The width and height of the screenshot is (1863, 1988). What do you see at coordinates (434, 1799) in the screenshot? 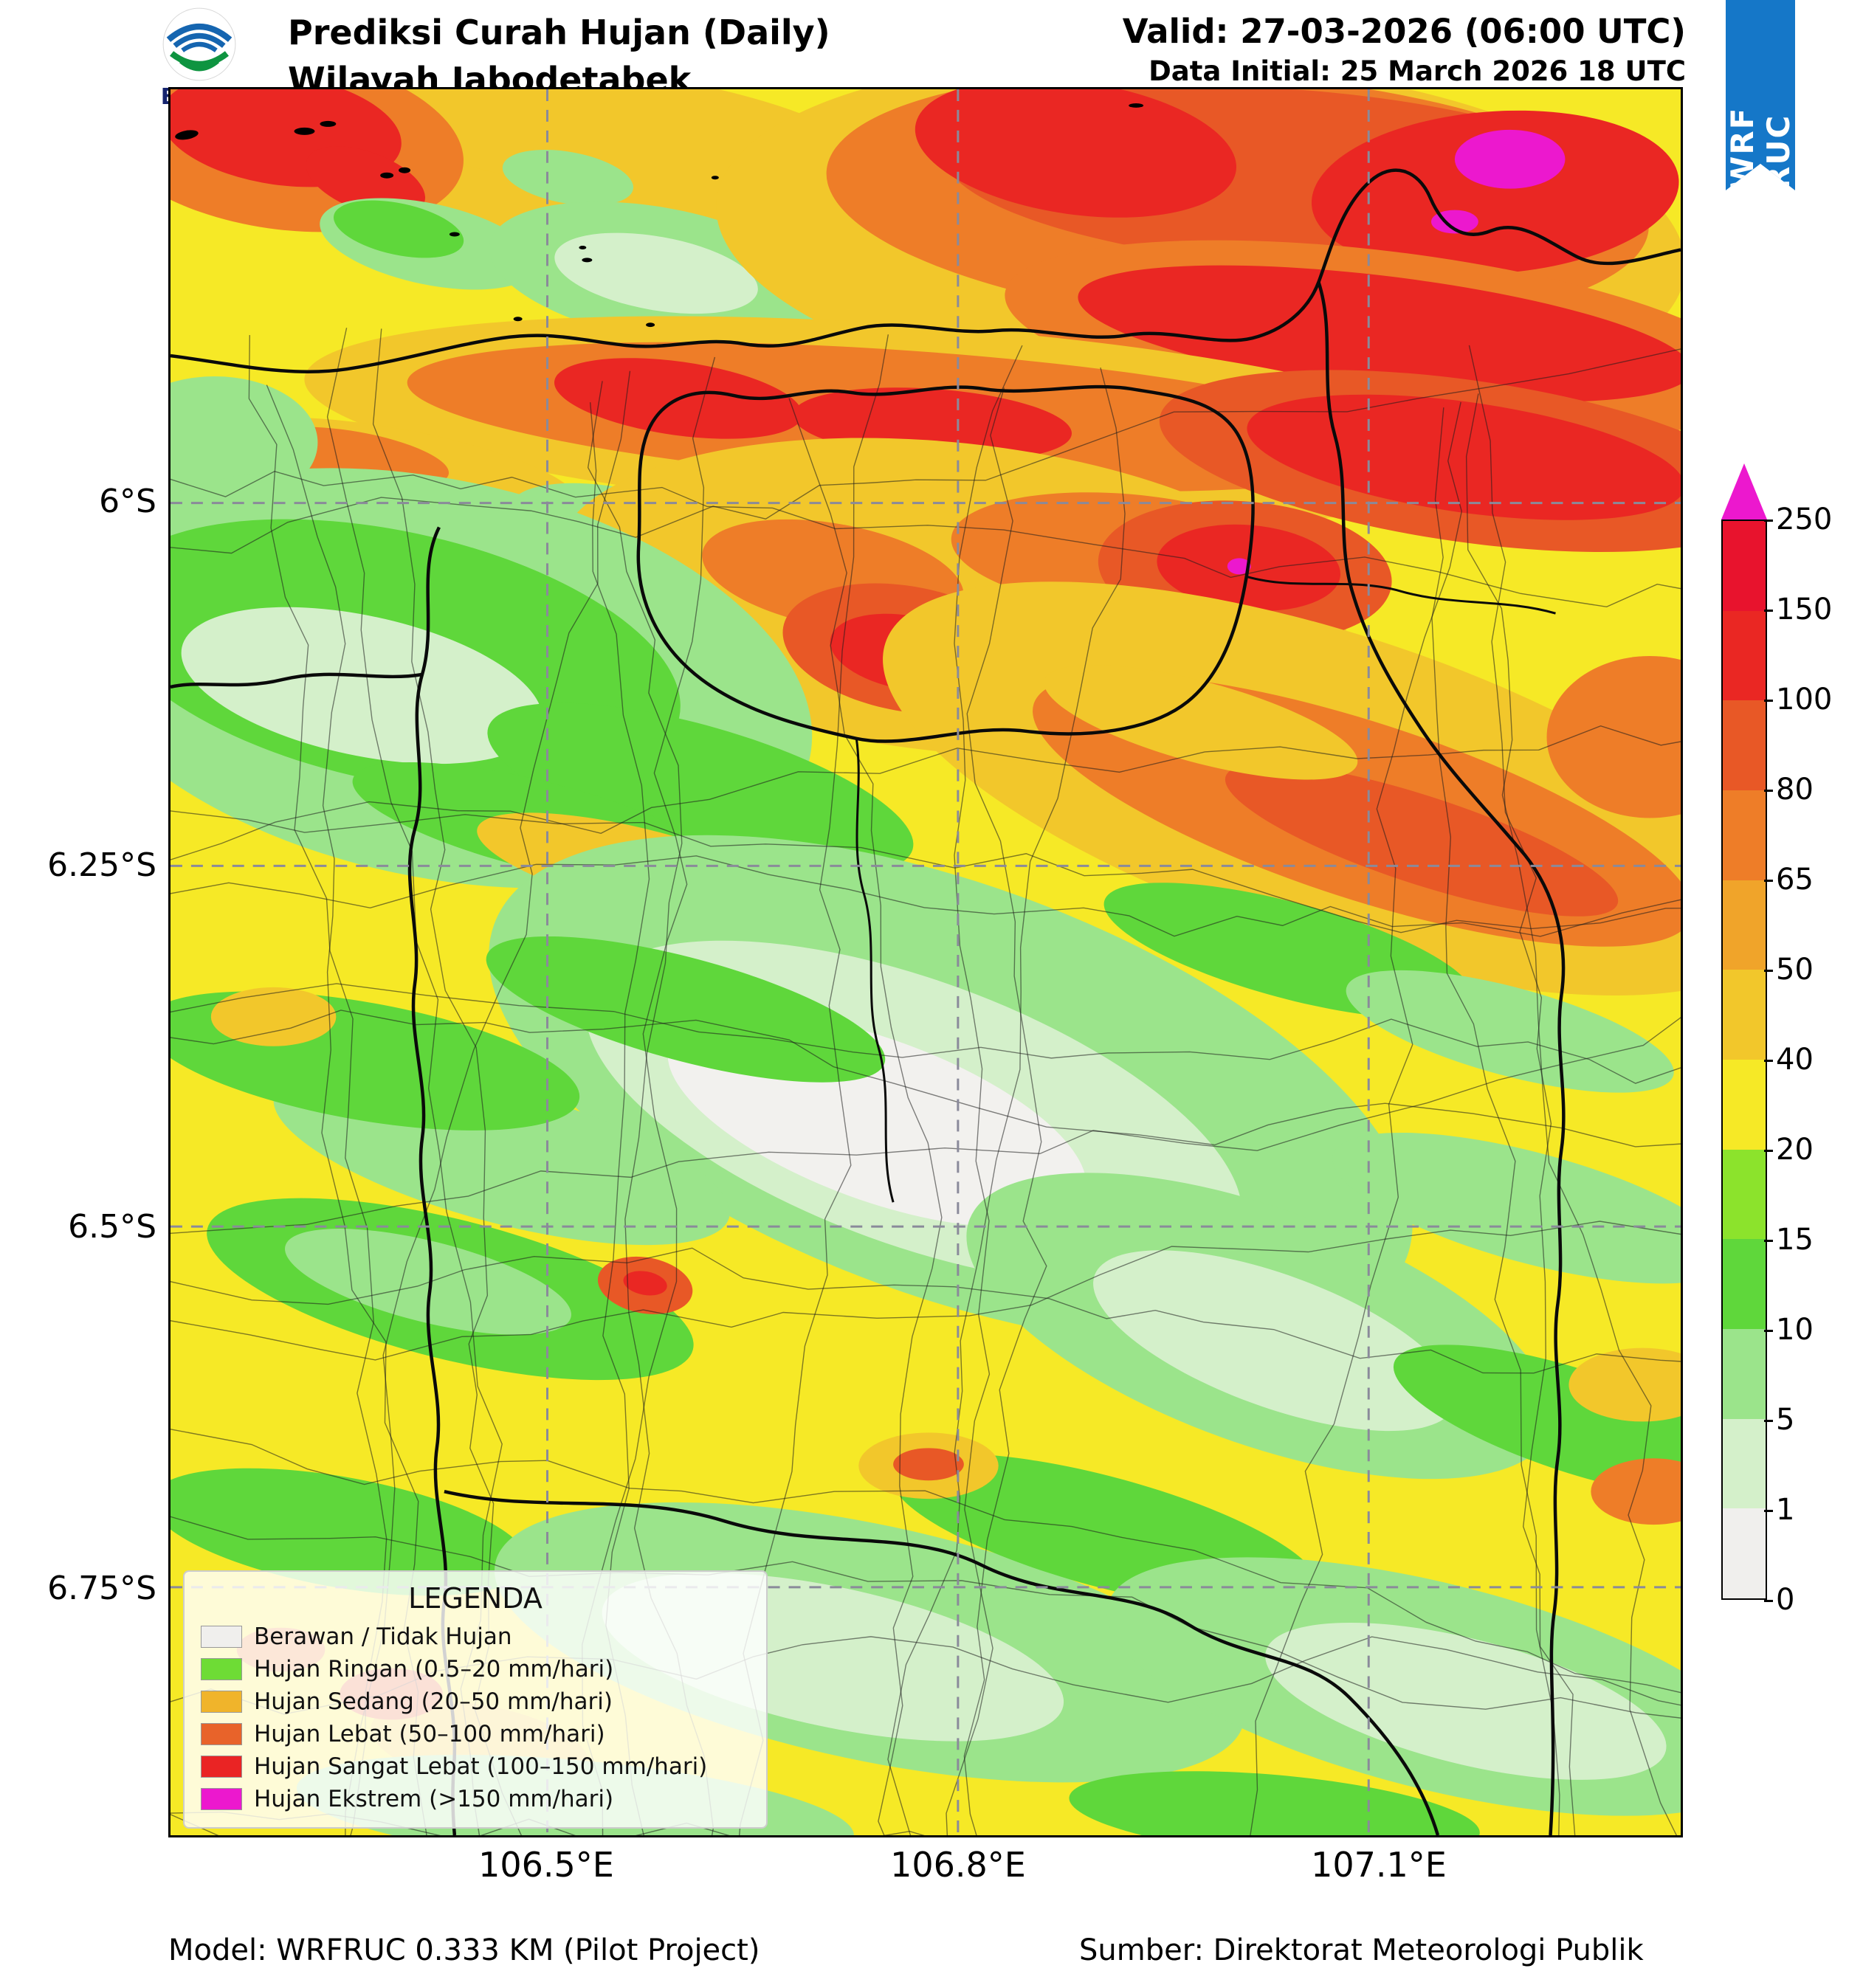
I see `legend-label: Hujan Ekstrem (>150 mm/hari)` at bounding box center [434, 1799].